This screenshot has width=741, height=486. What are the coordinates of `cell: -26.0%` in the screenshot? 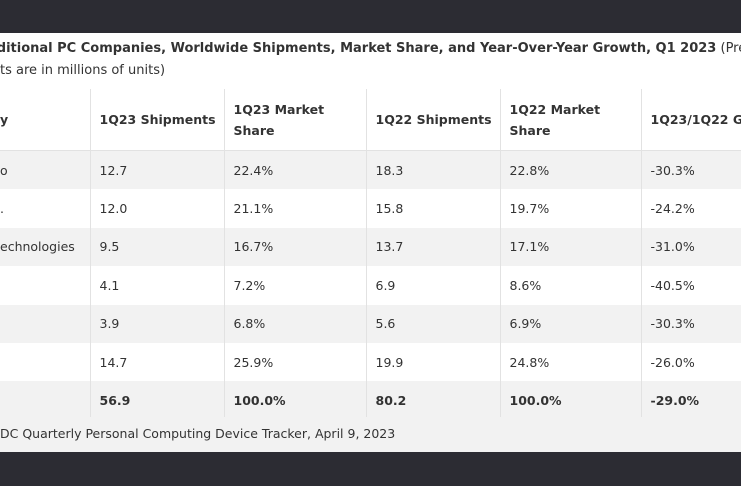 It's located at (691, 362).